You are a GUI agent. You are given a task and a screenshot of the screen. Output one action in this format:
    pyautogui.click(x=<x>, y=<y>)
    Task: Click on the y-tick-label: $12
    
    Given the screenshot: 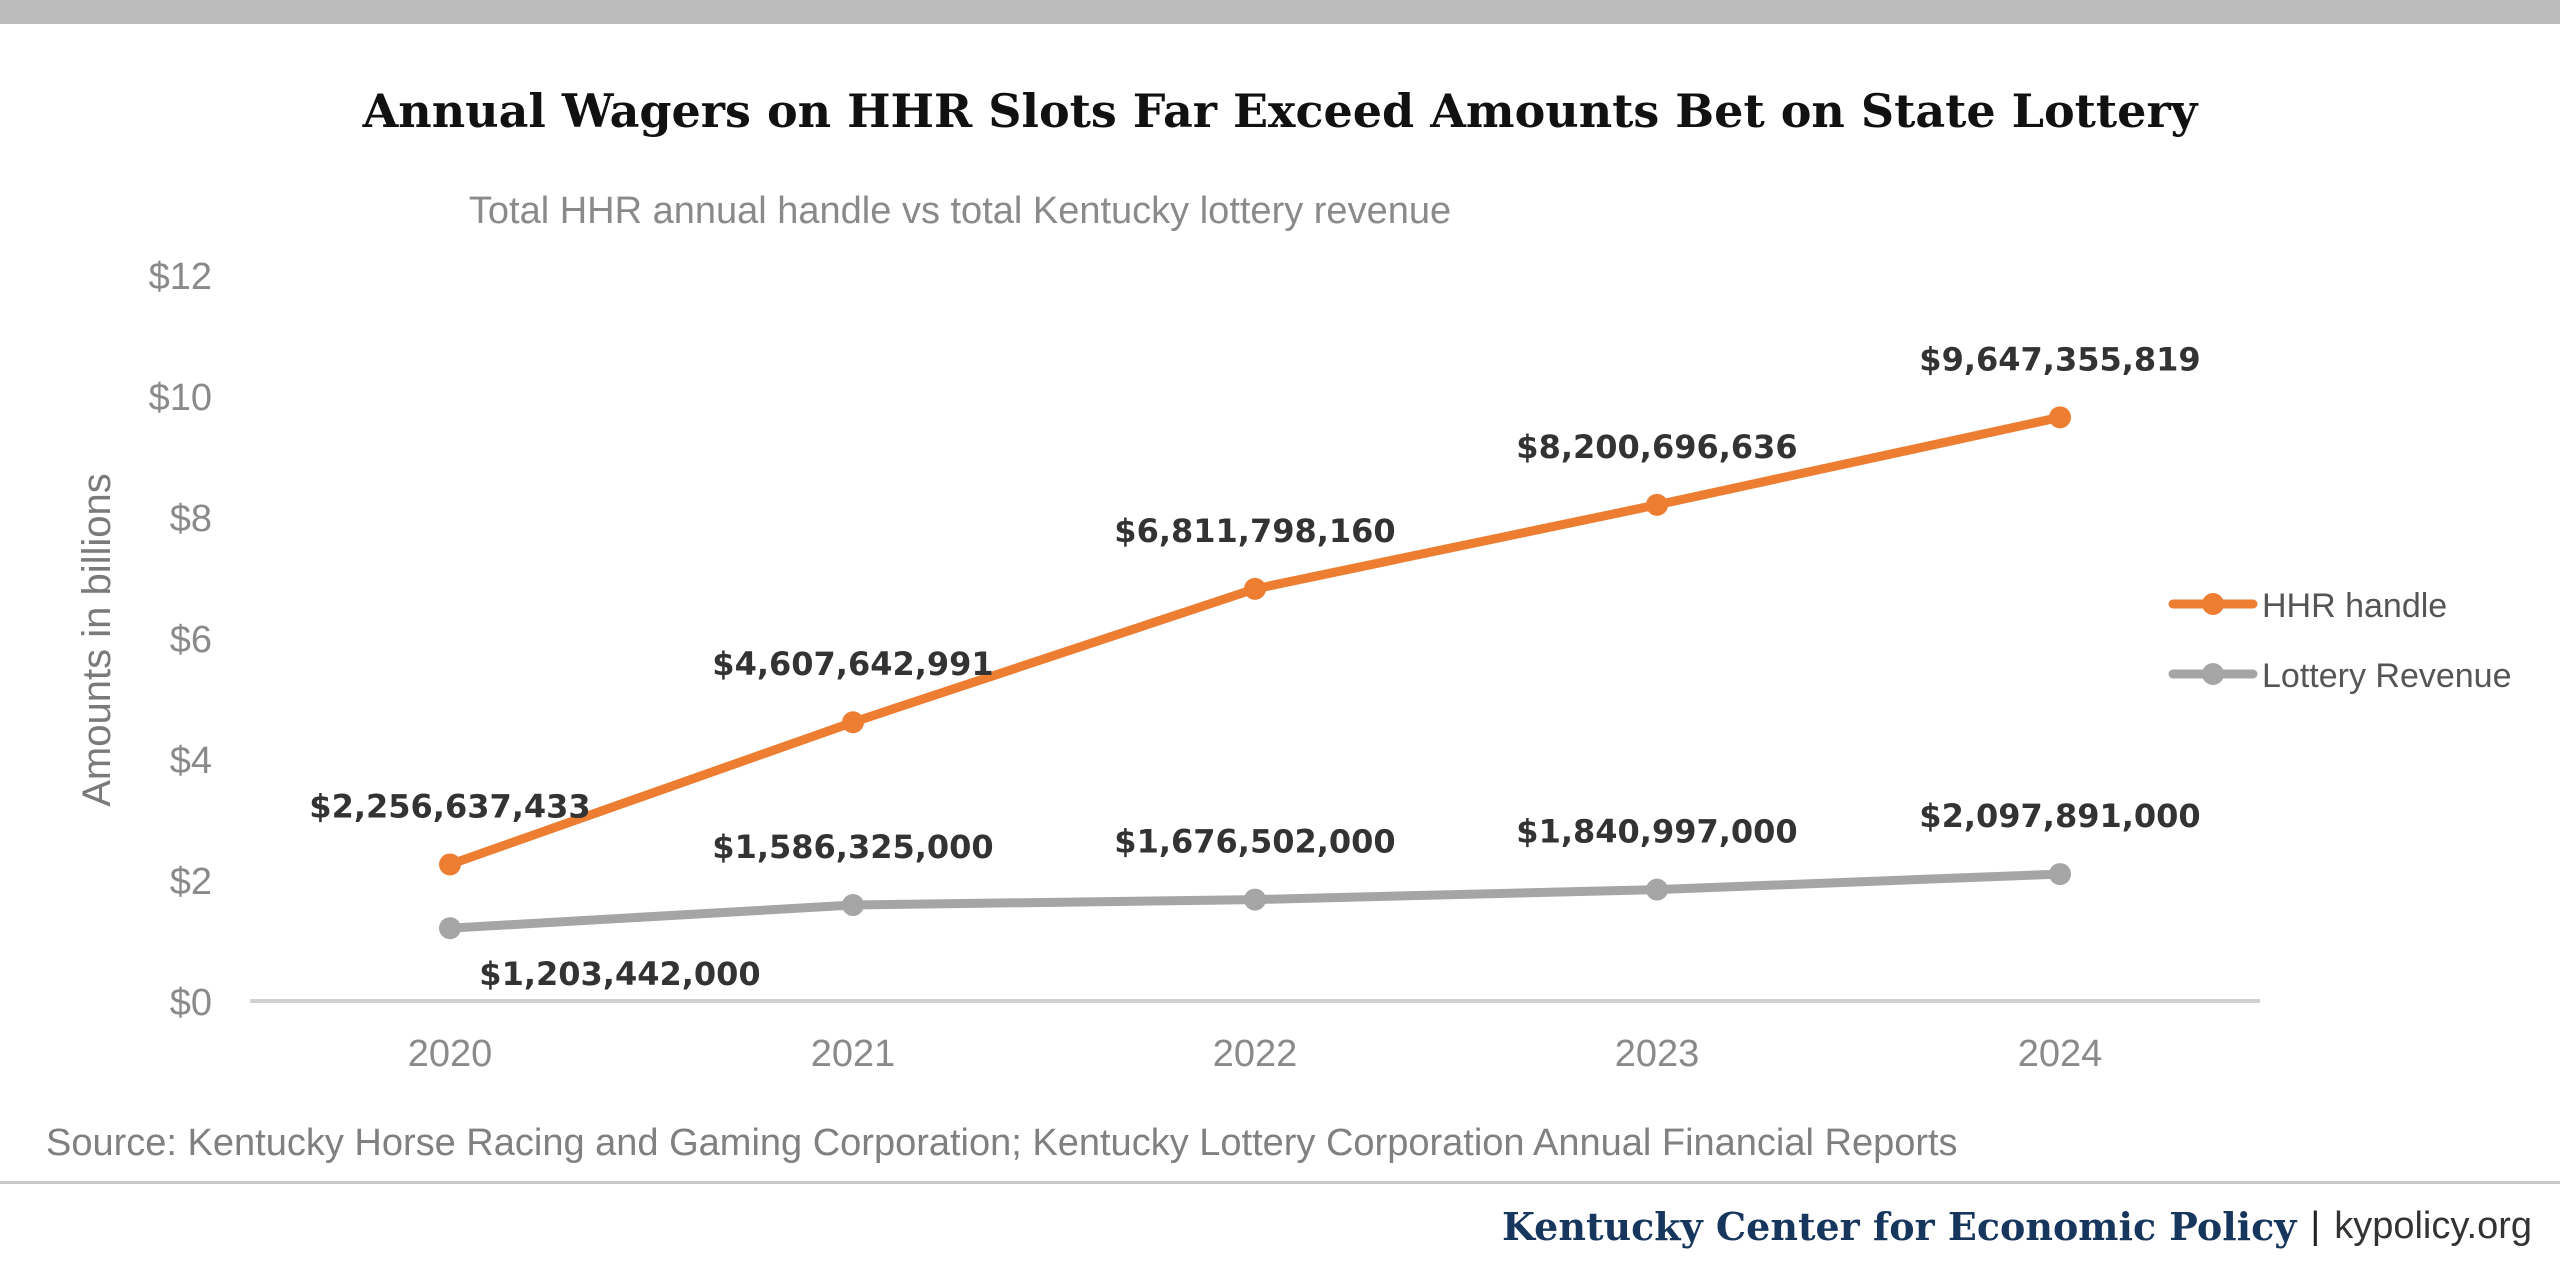 What is the action you would take?
    pyautogui.click(x=180, y=277)
    